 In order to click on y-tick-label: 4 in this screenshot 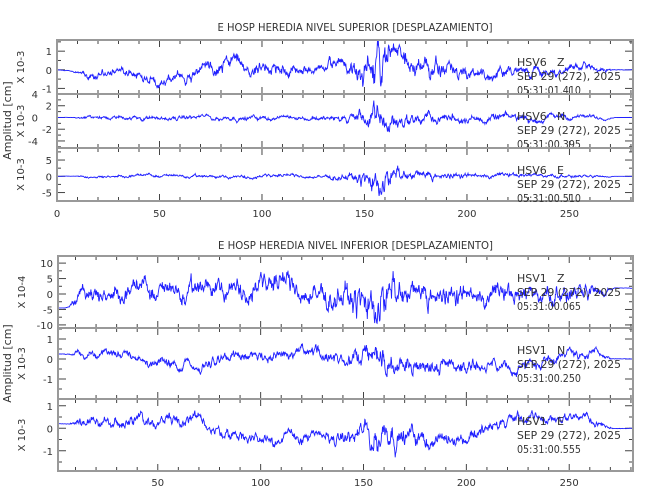, I will do `click(35, 95)`.